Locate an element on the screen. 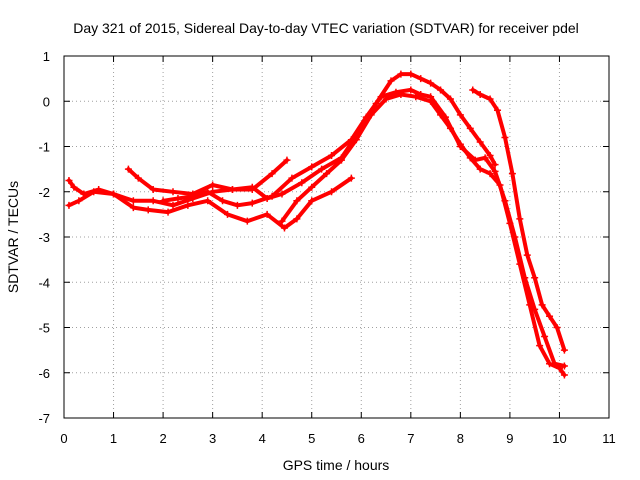 Image resolution: width=640 pixels, height=480 pixels. y-tick-label: -6 is located at coordinates (44, 373).